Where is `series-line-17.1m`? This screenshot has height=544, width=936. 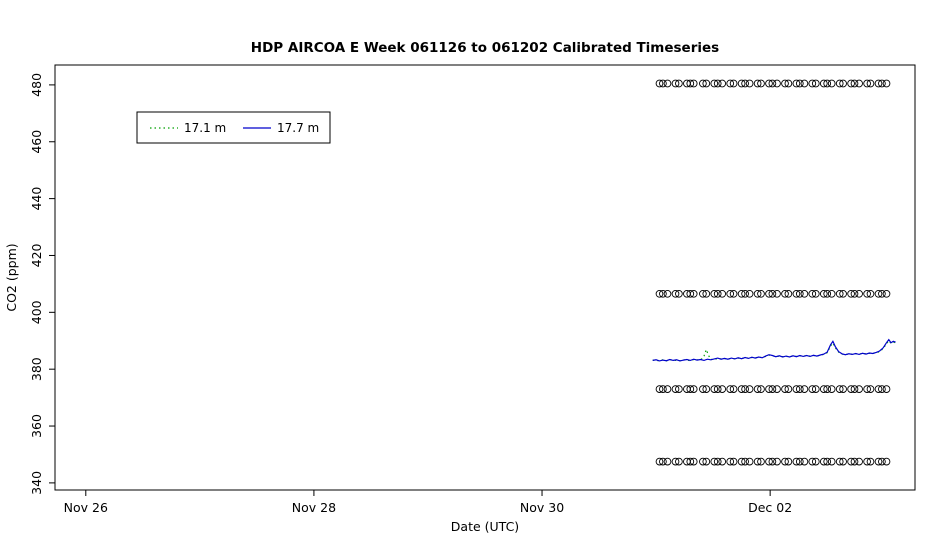 series-line-17.1m is located at coordinates (774, 350).